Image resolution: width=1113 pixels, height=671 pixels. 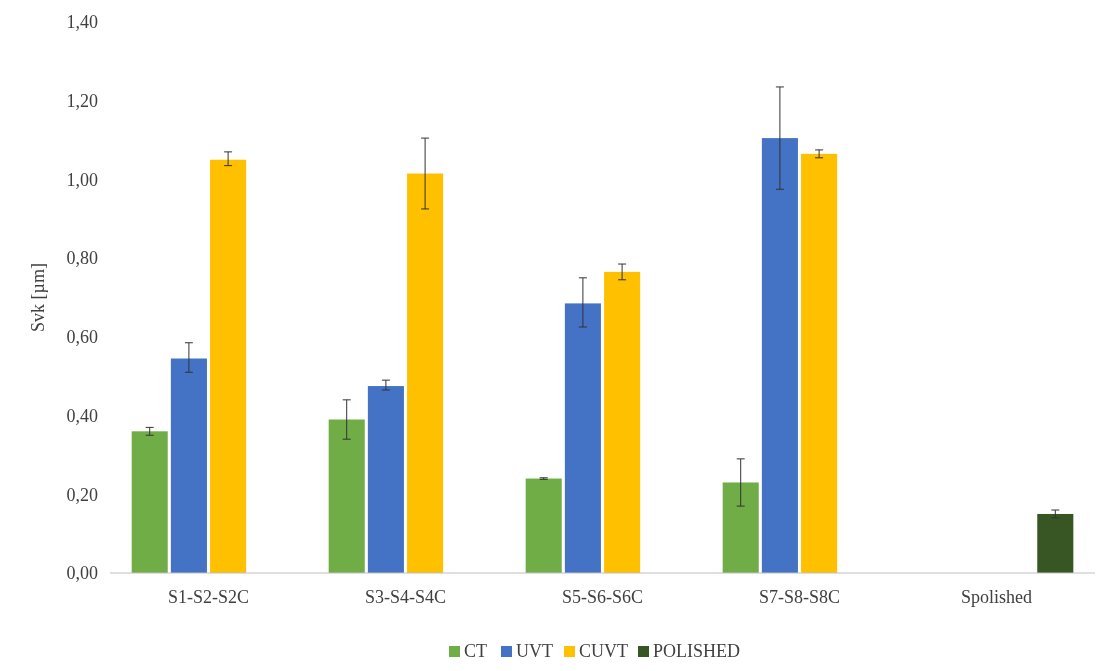 I want to click on y-tick-label: 1,20, so click(x=82, y=101).